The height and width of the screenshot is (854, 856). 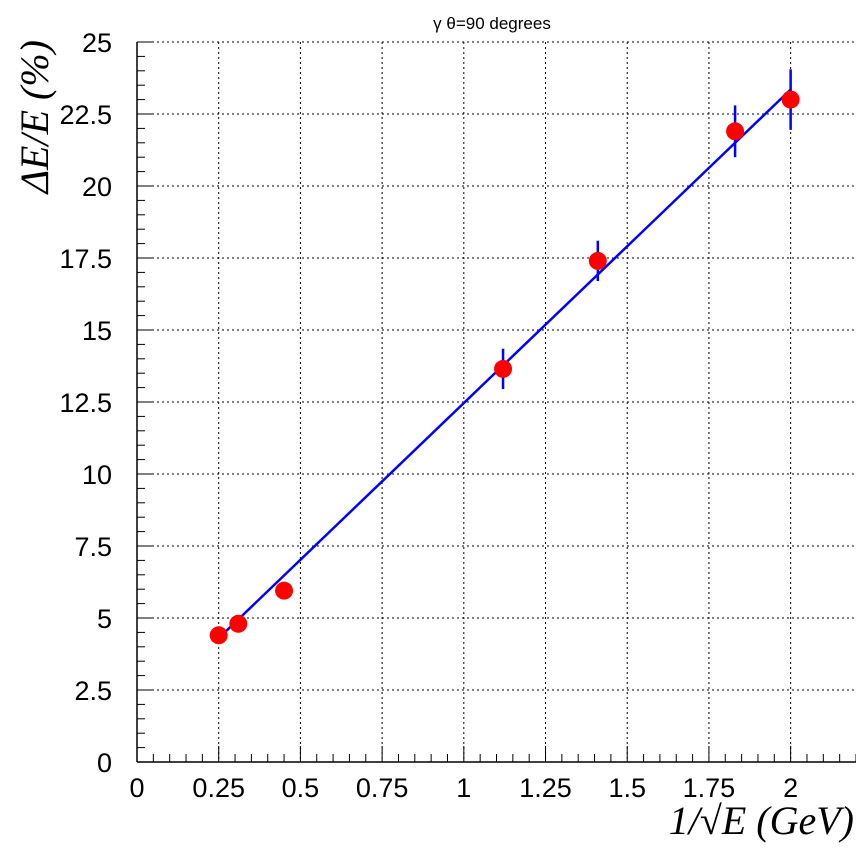 What do you see at coordinates (97, 187) in the screenshot?
I see `y-tick-label: 20` at bounding box center [97, 187].